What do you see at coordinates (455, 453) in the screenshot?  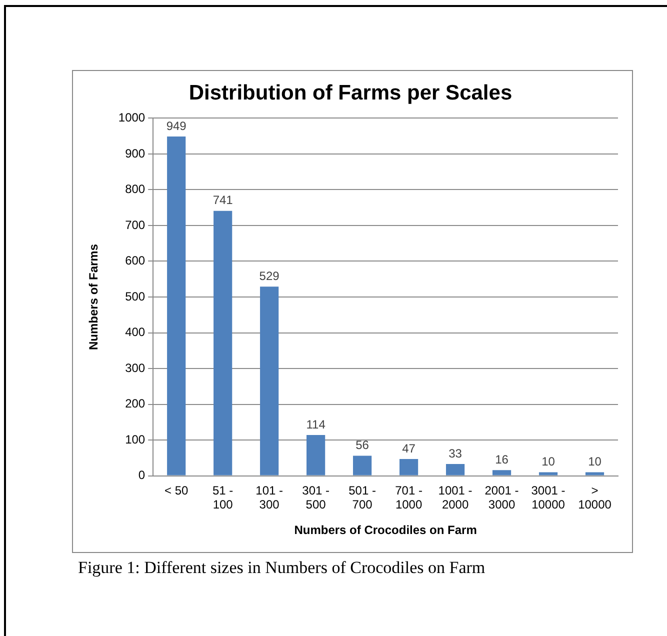 I see `data-label: 33` at bounding box center [455, 453].